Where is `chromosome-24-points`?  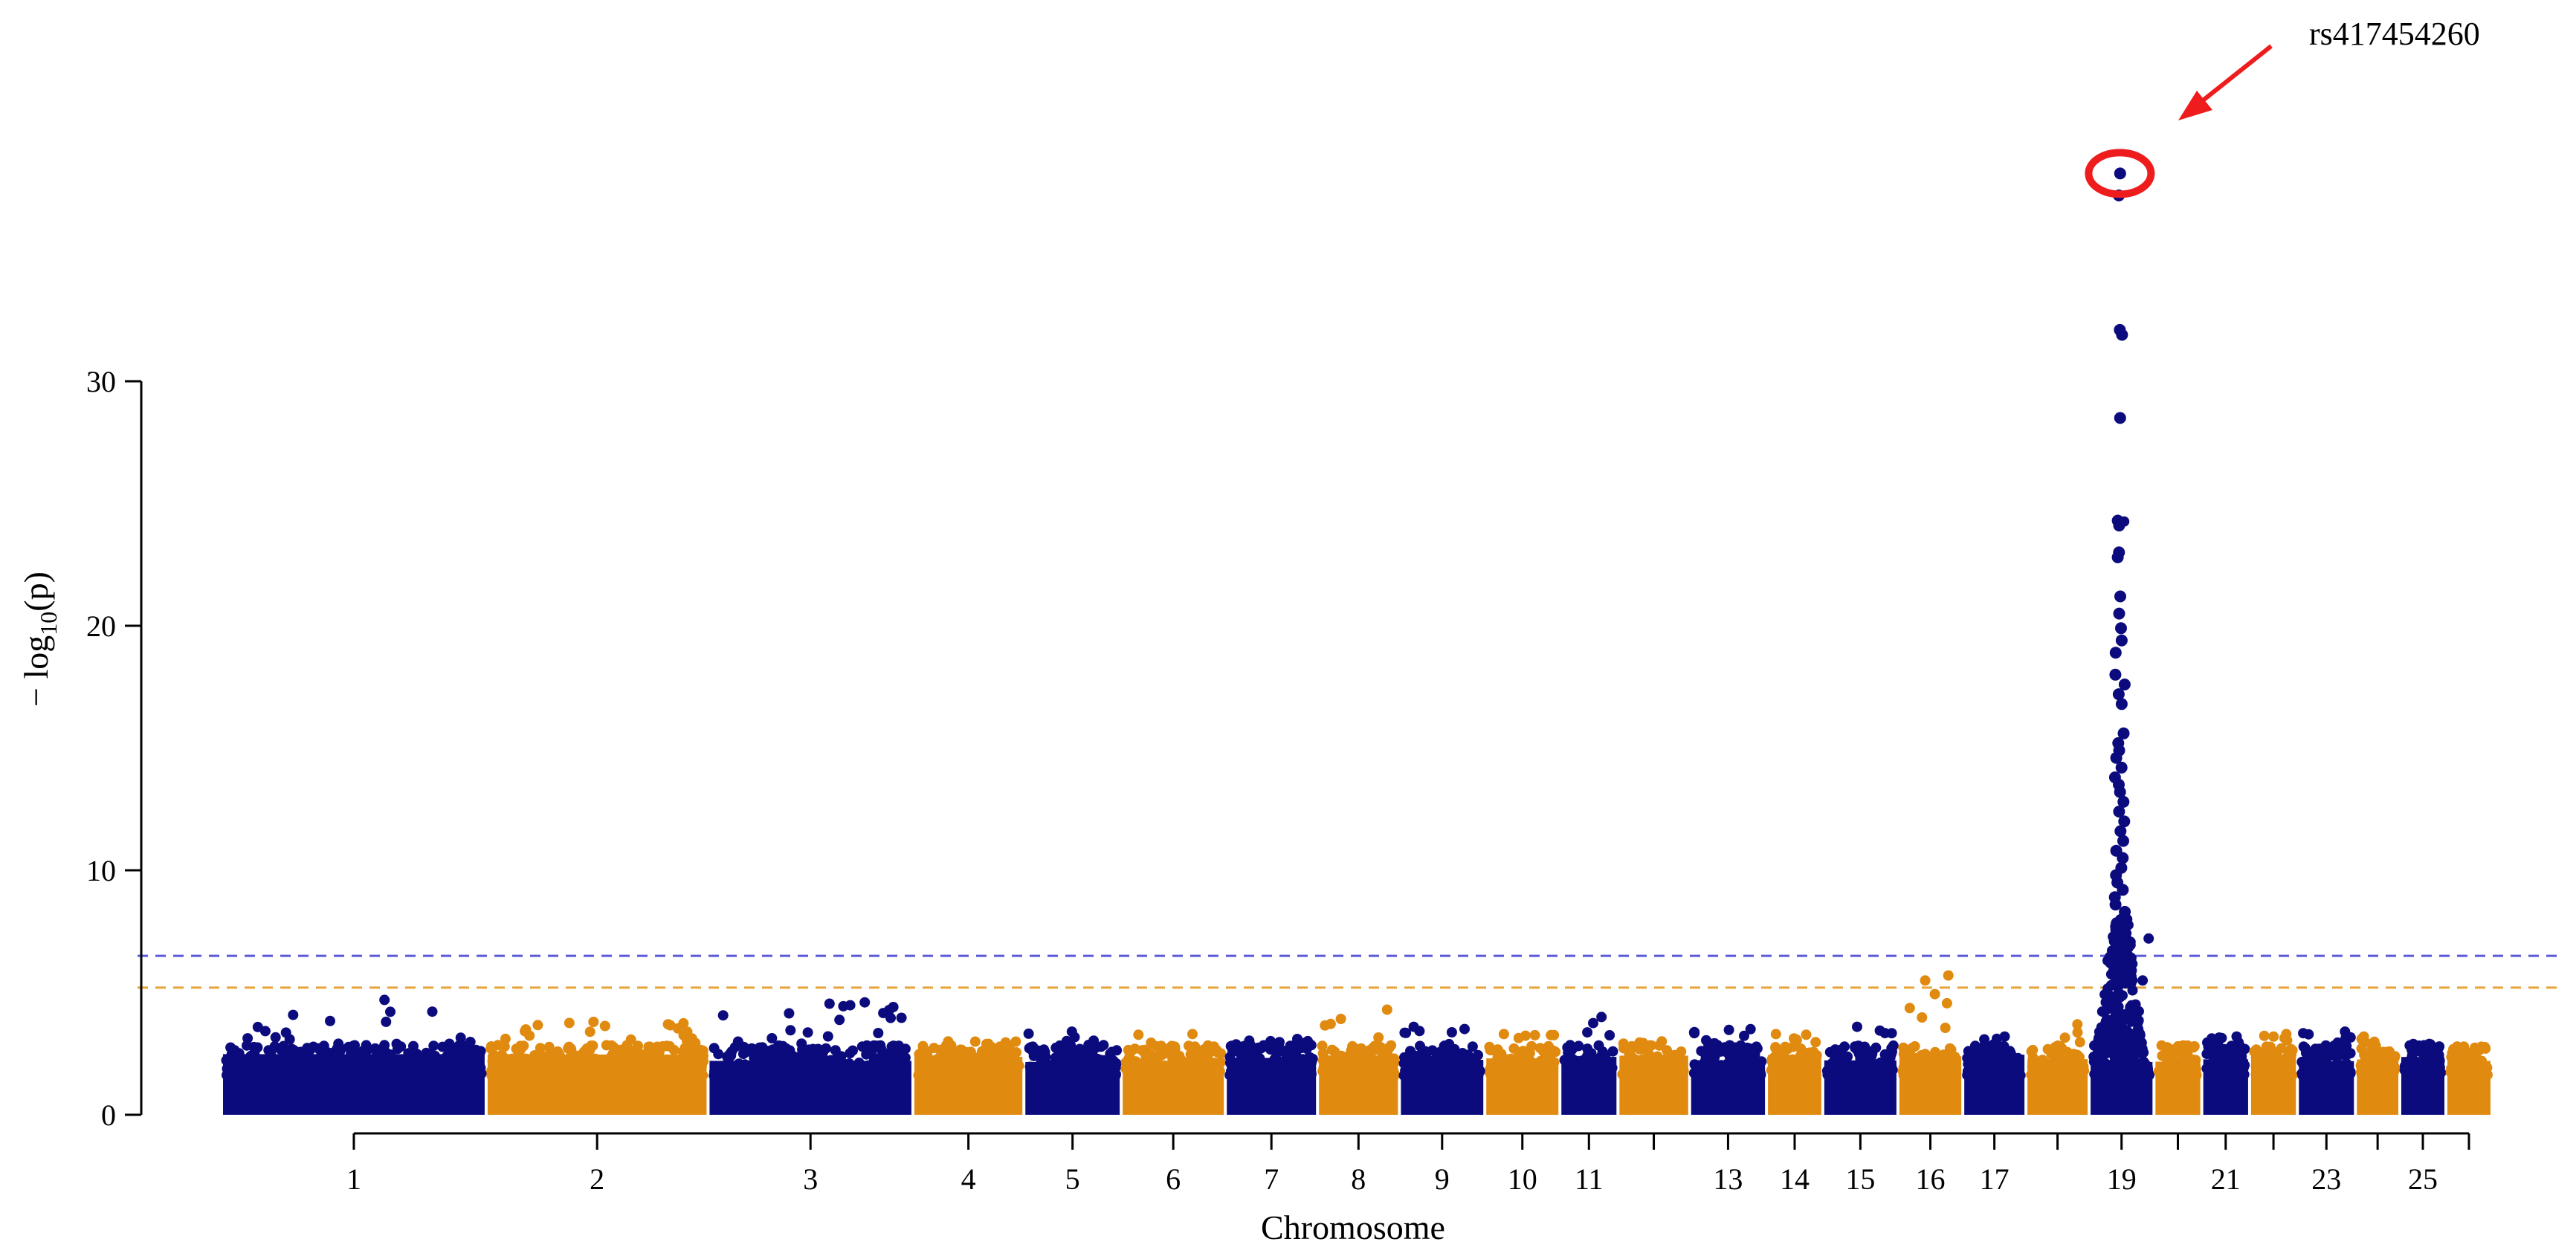 chromosome-24-points is located at coordinates (2378, 1073).